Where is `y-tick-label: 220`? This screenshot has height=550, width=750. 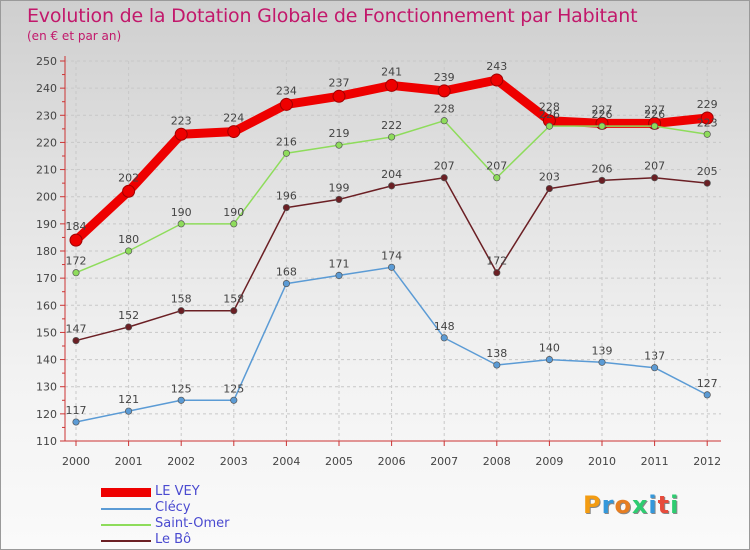 y-tick-label: 220 is located at coordinates (46, 142).